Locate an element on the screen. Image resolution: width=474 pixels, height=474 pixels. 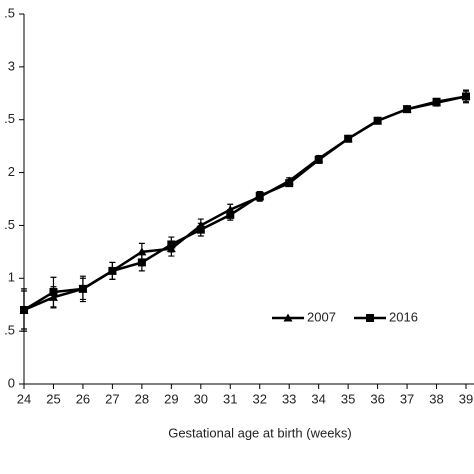
x-tick-label: 35 is located at coordinates (348, 398).